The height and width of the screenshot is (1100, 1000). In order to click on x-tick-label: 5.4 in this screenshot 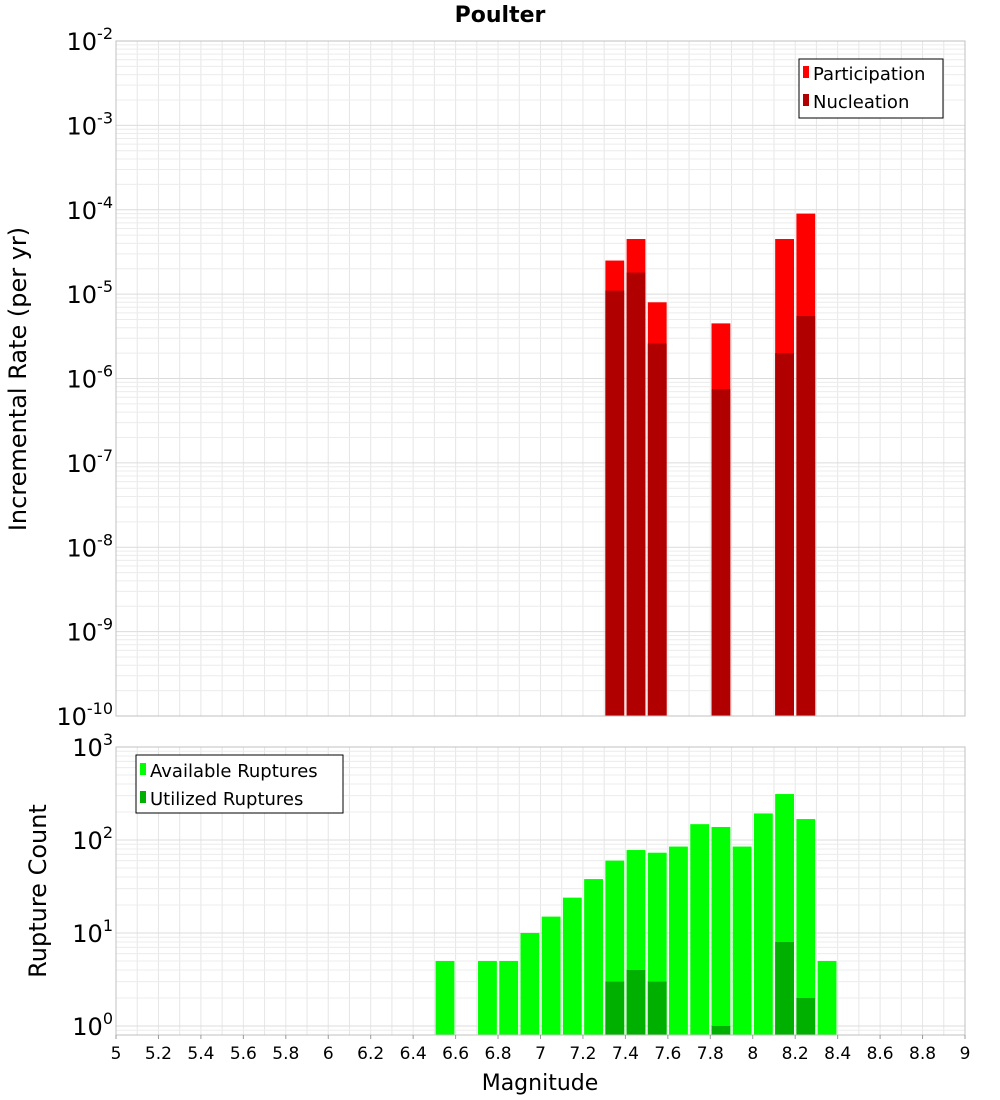, I will do `click(200, 1054)`.